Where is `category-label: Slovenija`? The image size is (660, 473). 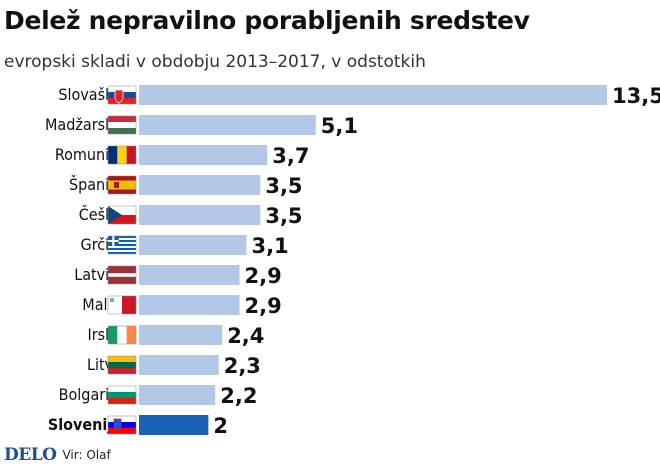
category-label: Slovenija is located at coordinates (85, 424).